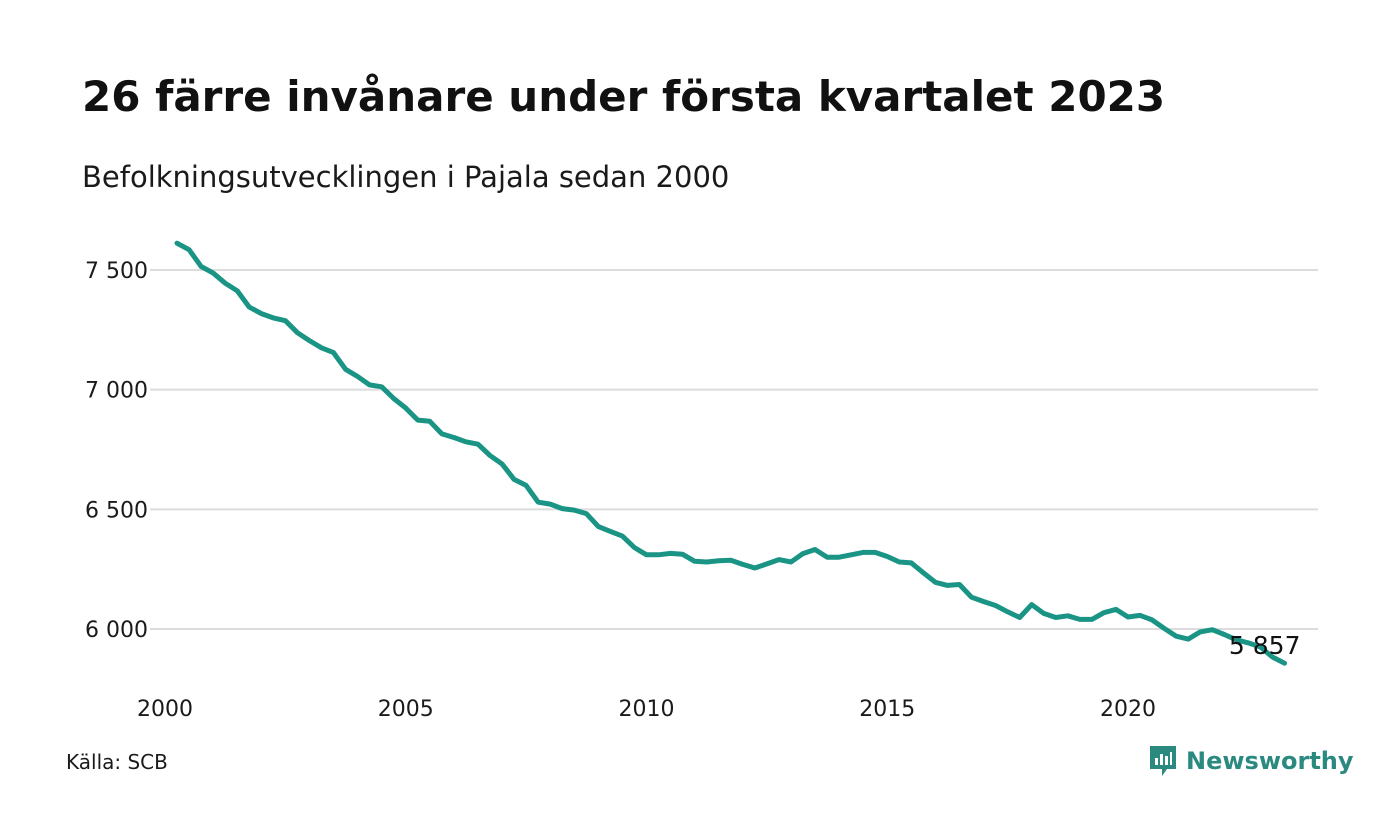 This screenshot has width=1400, height=840. Describe the element at coordinates (116, 271) in the screenshot. I see `y-tick-label: 7 500` at that location.